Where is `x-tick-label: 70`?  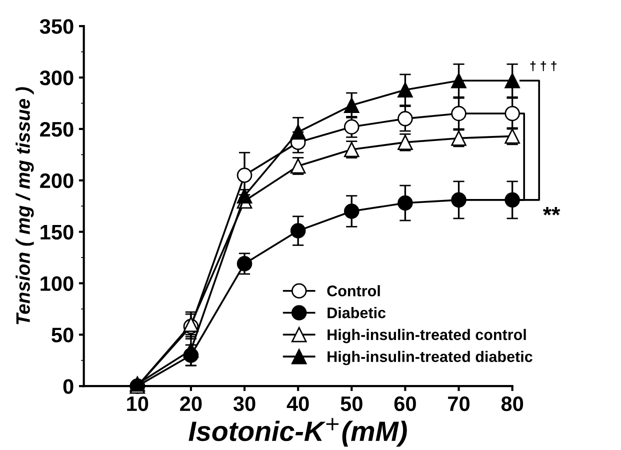
x-tick-label: 70 is located at coordinates (459, 404).